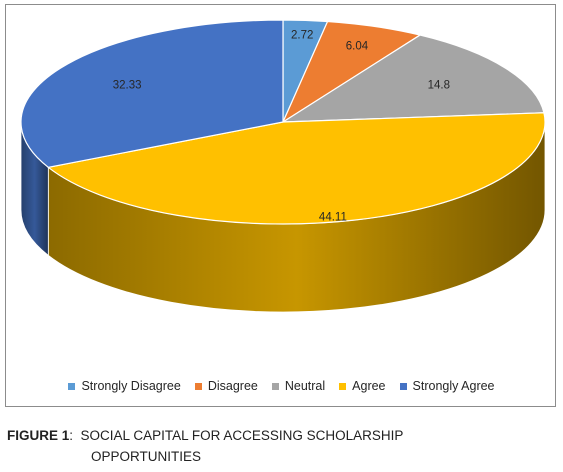  I want to click on legend-label-neutral: Neutral, so click(305, 386).